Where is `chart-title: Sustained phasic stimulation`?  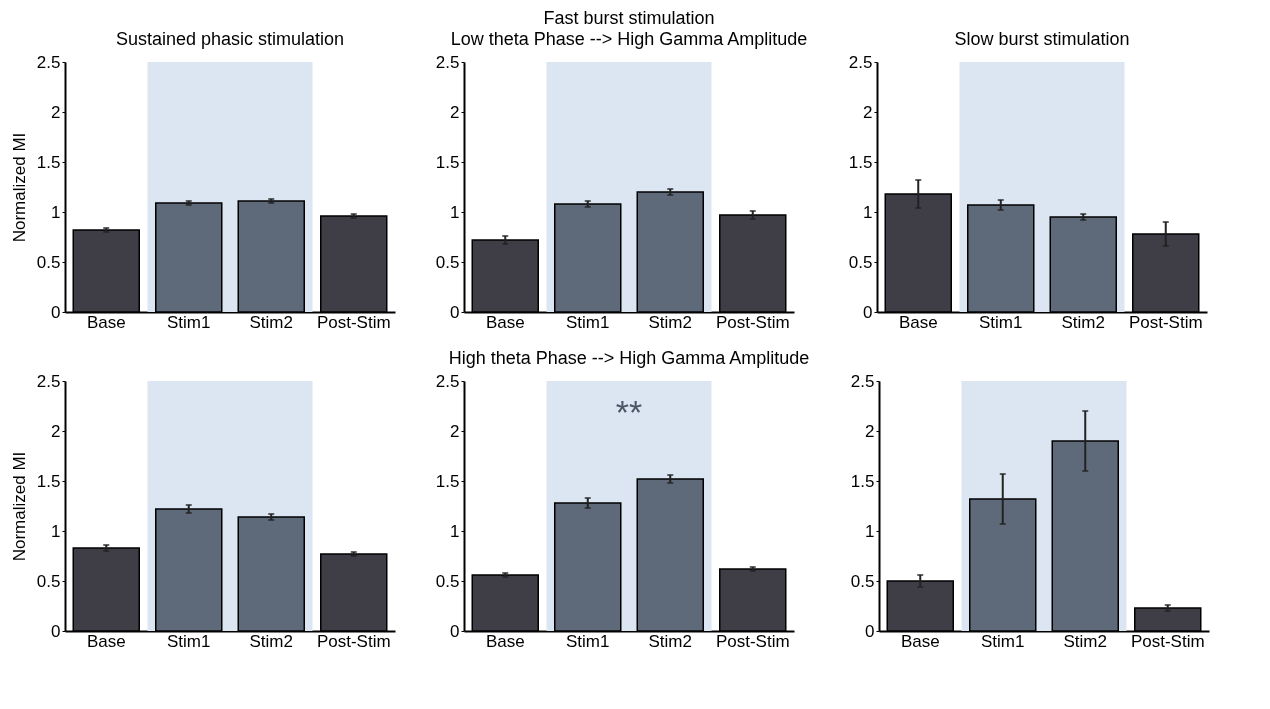
chart-title: Sustained phasic stimulation is located at coordinates (230, 39).